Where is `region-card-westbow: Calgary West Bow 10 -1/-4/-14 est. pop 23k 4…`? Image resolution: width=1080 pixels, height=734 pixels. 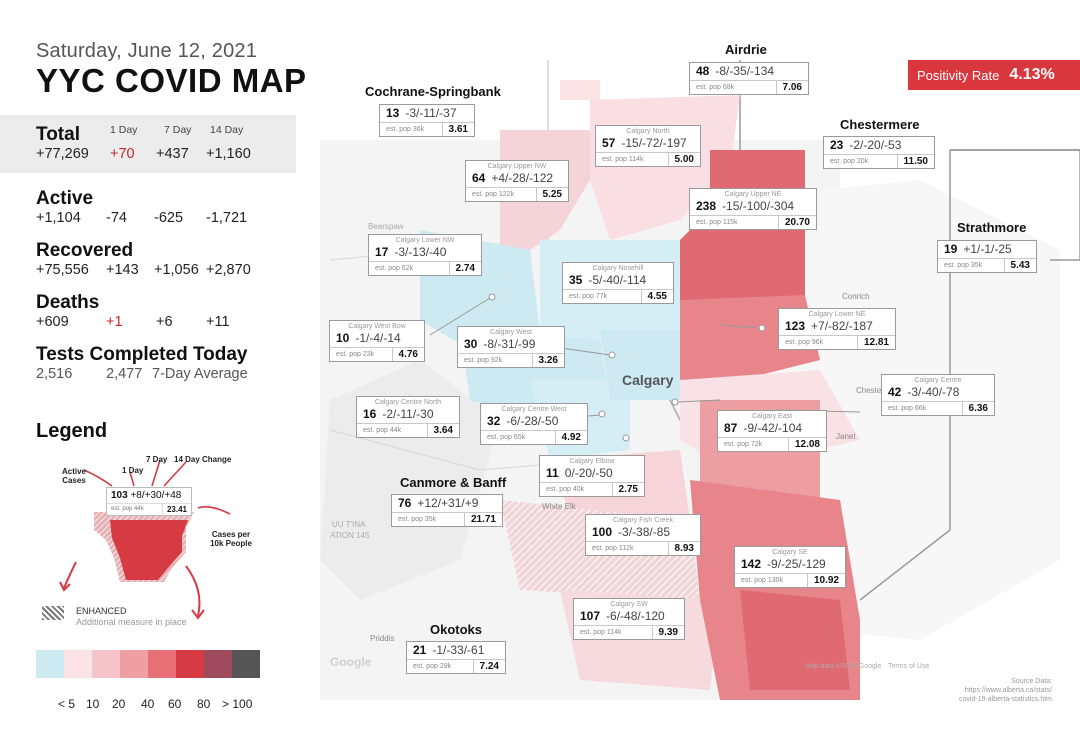
region-card-westbow: Calgary West Bow 10 -1/-4/-14 est. pop 23k 4… is located at coordinates (377, 341).